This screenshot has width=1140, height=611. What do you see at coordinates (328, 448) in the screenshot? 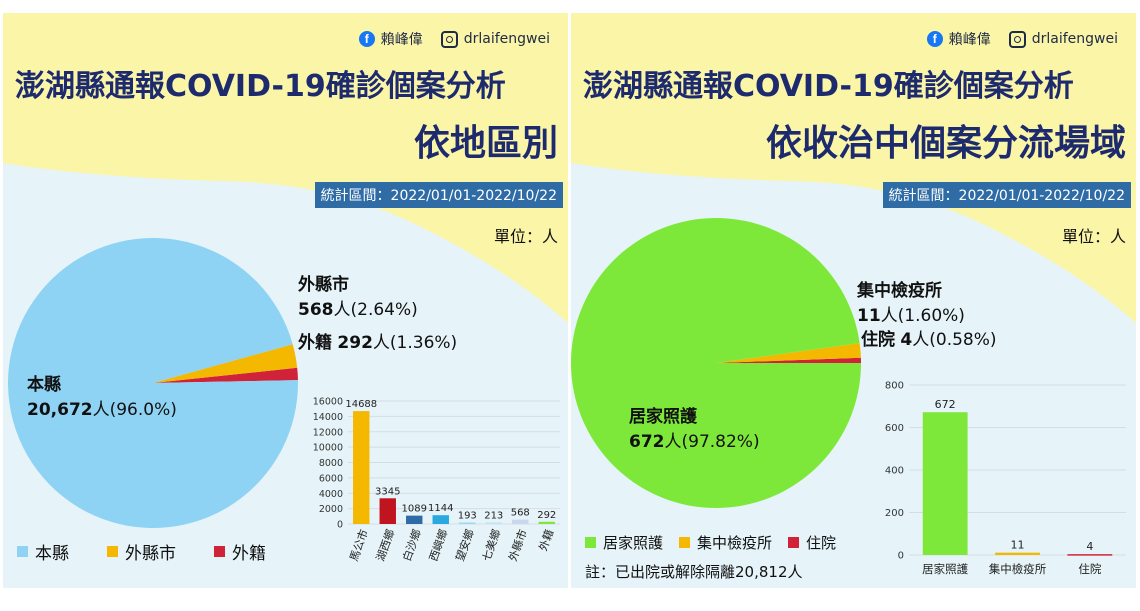
I see `y-tick-label: 10000` at bounding box center [328, 448].